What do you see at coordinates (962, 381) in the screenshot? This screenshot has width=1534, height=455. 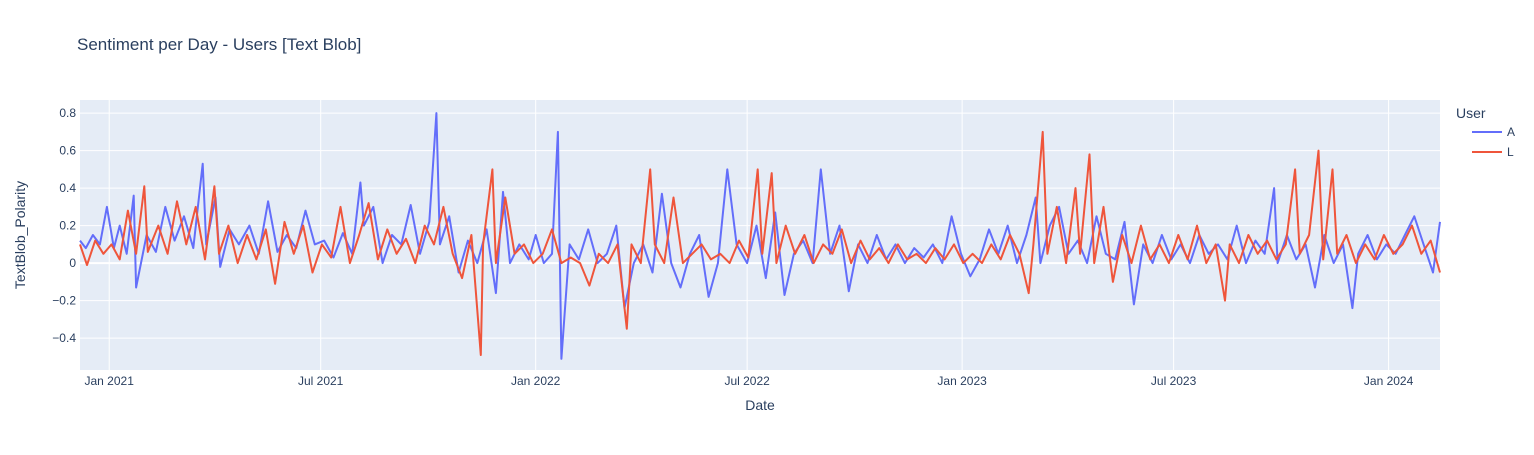 I see `x-tick-label: Jan 2023` at bounding box center [962, 381].